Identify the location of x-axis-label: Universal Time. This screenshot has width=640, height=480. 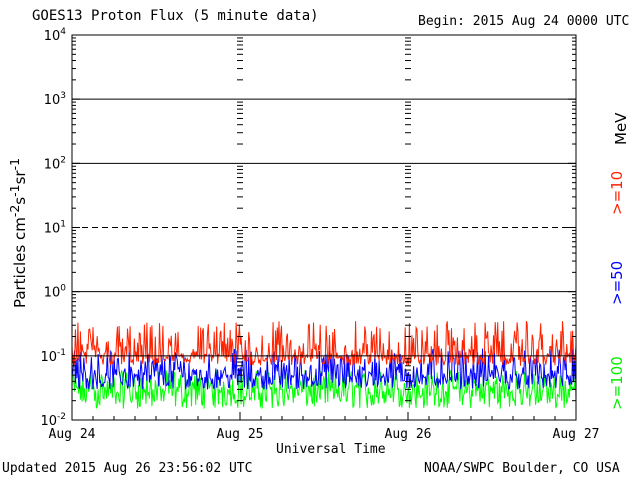
(331, 449).